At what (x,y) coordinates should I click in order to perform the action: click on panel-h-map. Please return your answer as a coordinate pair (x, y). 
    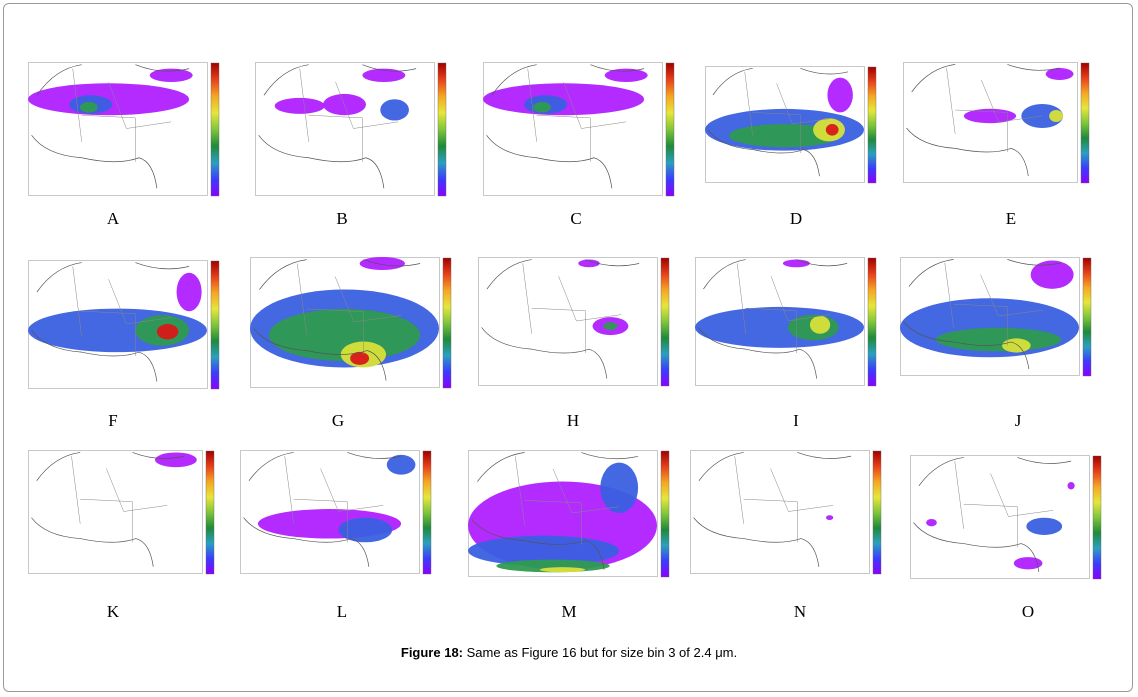
    Looking at the image, I should click on (574, 322).